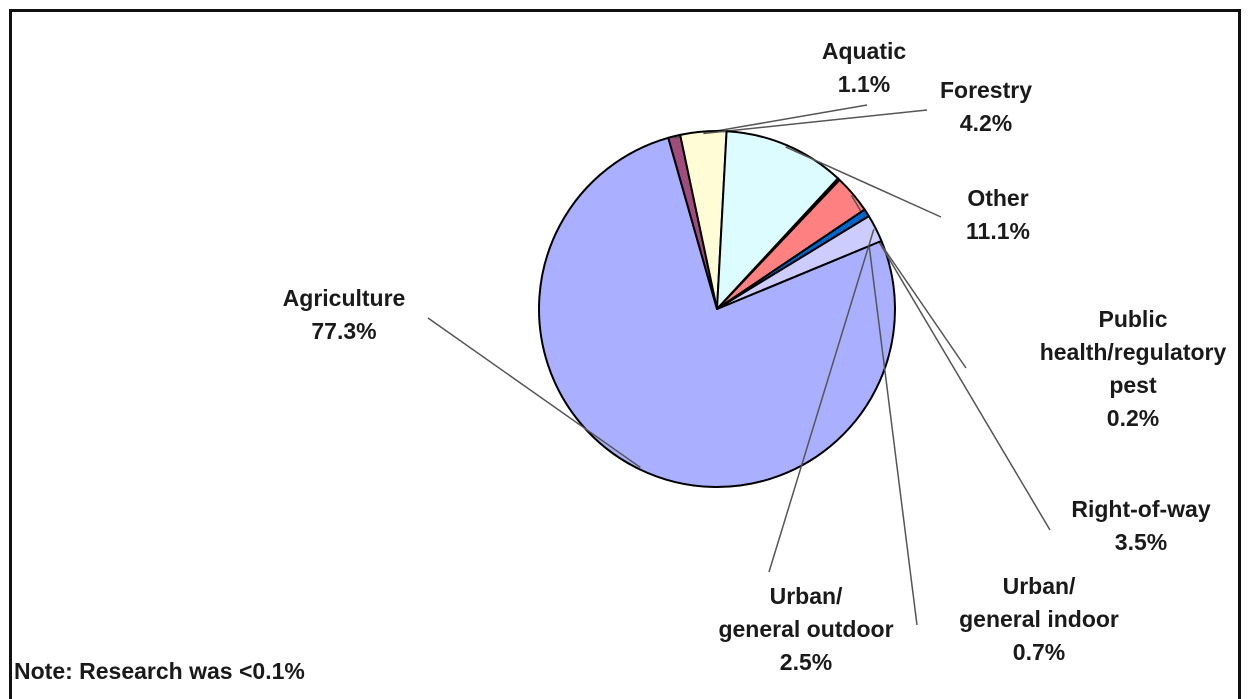  What do you see at coordinates (1133, 418) in the screenshot?
I see `slice-label-line: 0.2%` at bounding box center [1133, 418].